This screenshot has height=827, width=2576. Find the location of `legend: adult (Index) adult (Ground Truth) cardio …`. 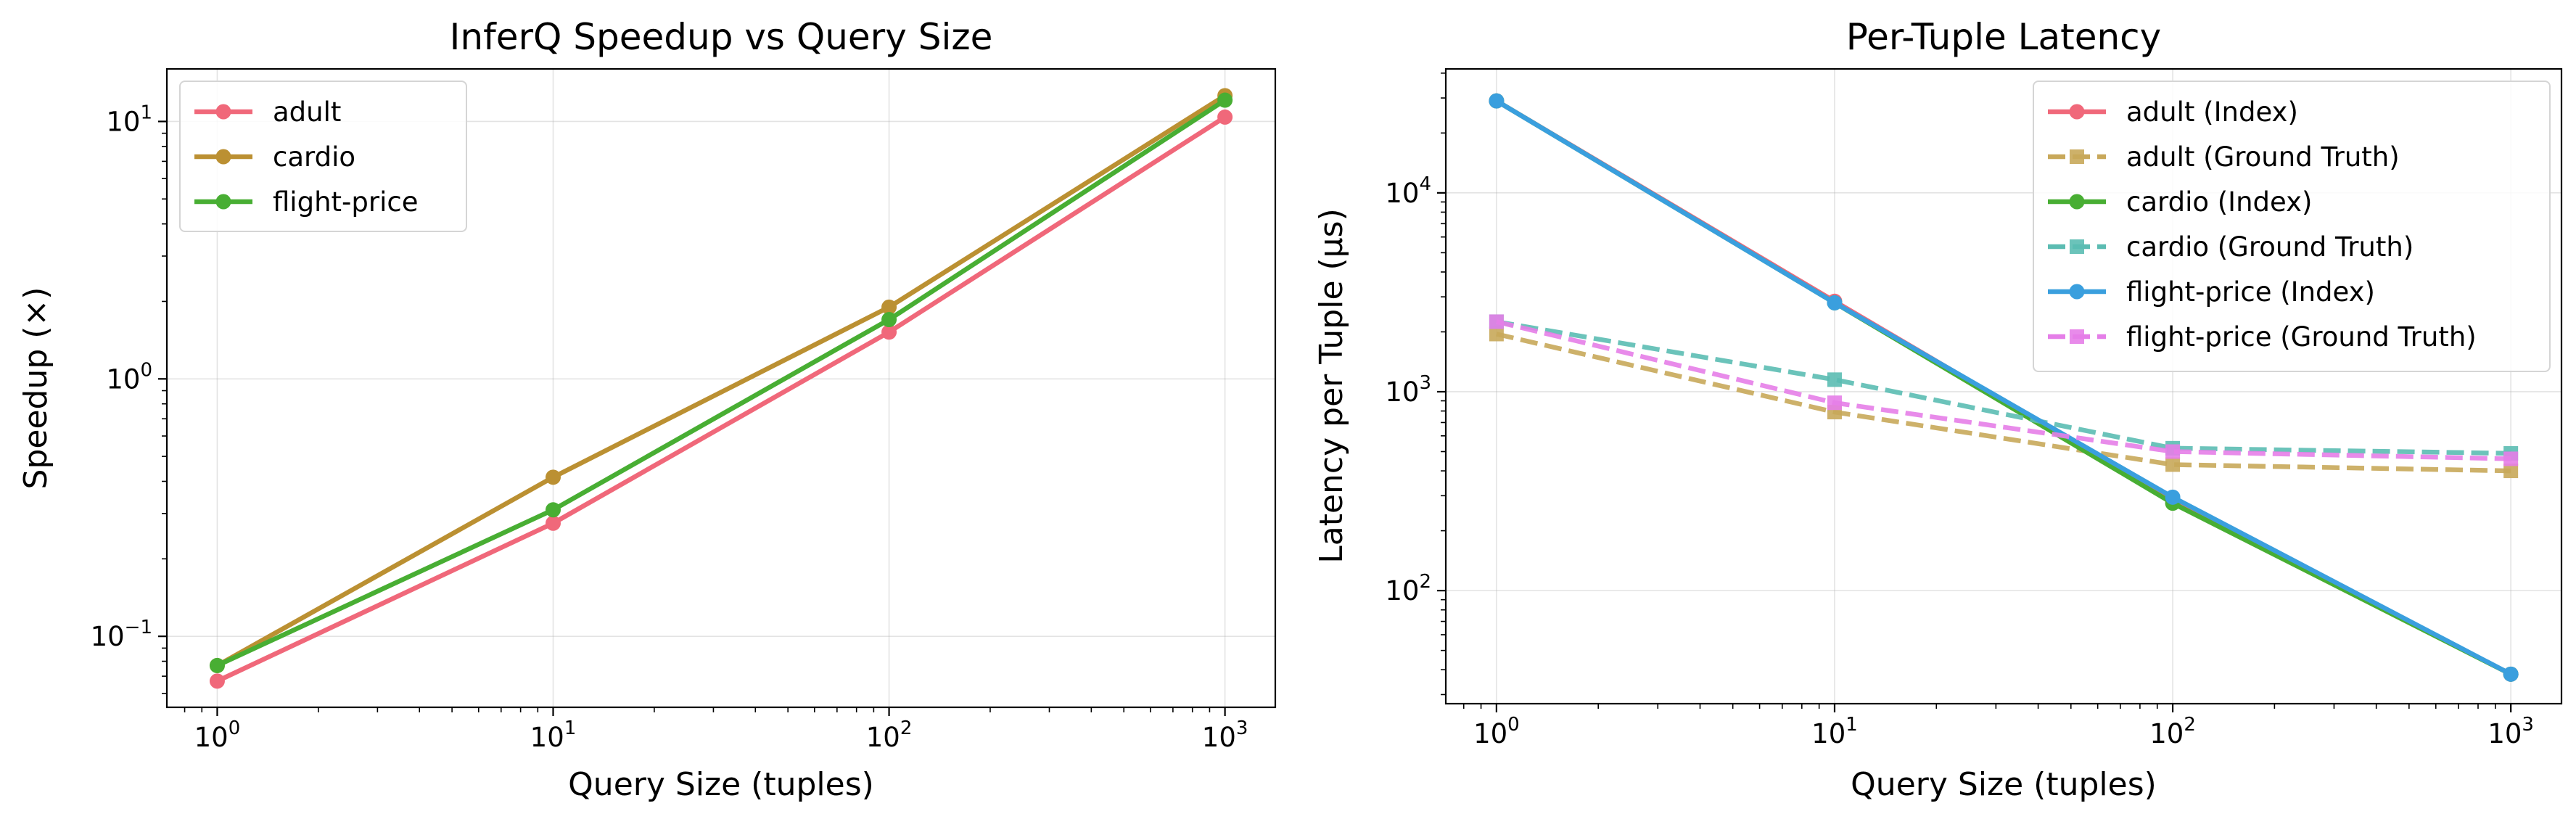

legend: adult (Index) adult (Ground Truth) cardio … is located at coordinates (2292, 227).